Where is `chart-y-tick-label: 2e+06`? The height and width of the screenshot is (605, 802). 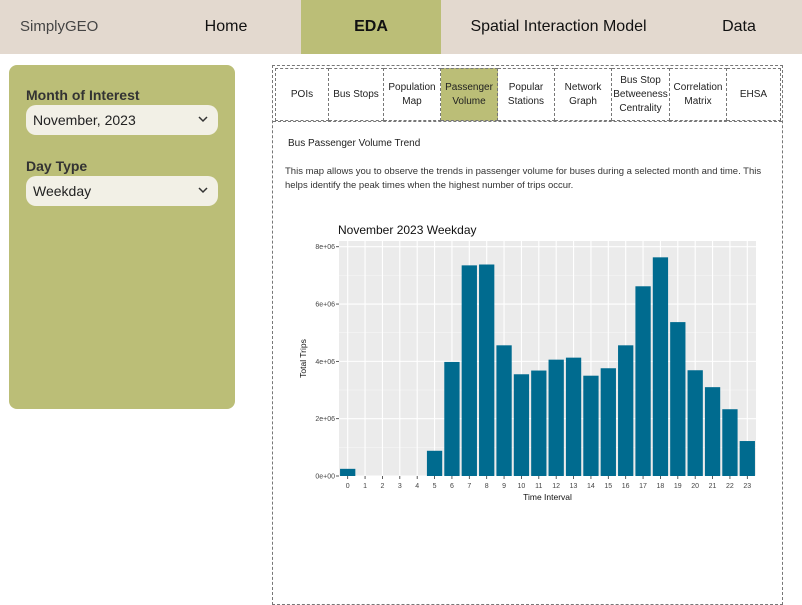
chart-y-tick-label: 2e+06 is located at coordinates (325, 419).